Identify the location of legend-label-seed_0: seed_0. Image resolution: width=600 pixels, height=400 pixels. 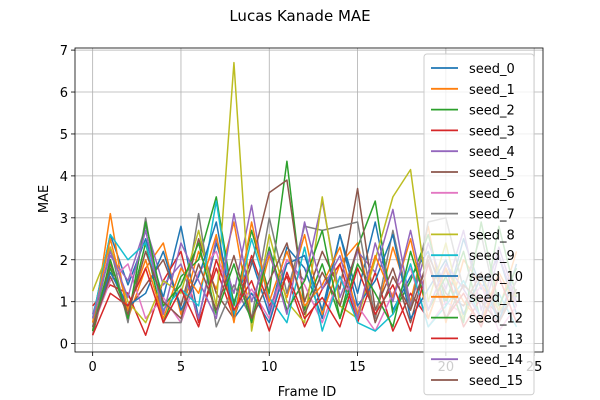
(492, 69).